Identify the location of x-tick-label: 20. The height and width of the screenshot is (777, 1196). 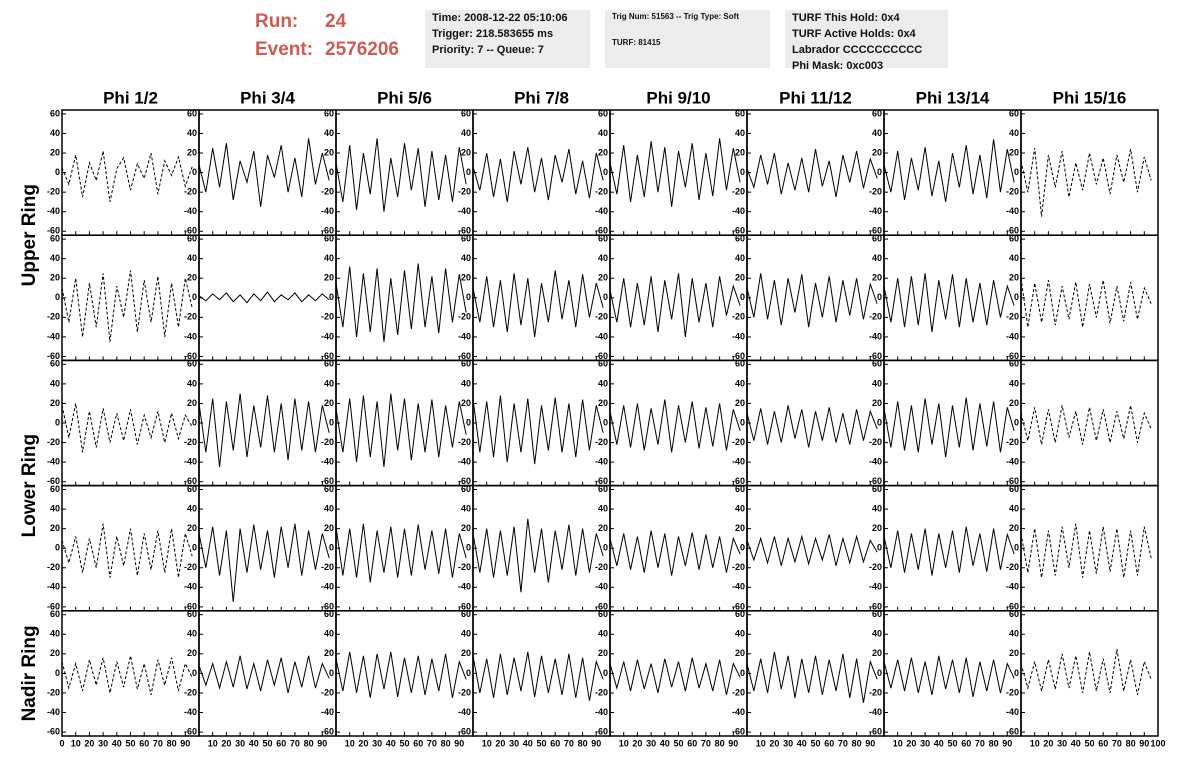
(500, 743).